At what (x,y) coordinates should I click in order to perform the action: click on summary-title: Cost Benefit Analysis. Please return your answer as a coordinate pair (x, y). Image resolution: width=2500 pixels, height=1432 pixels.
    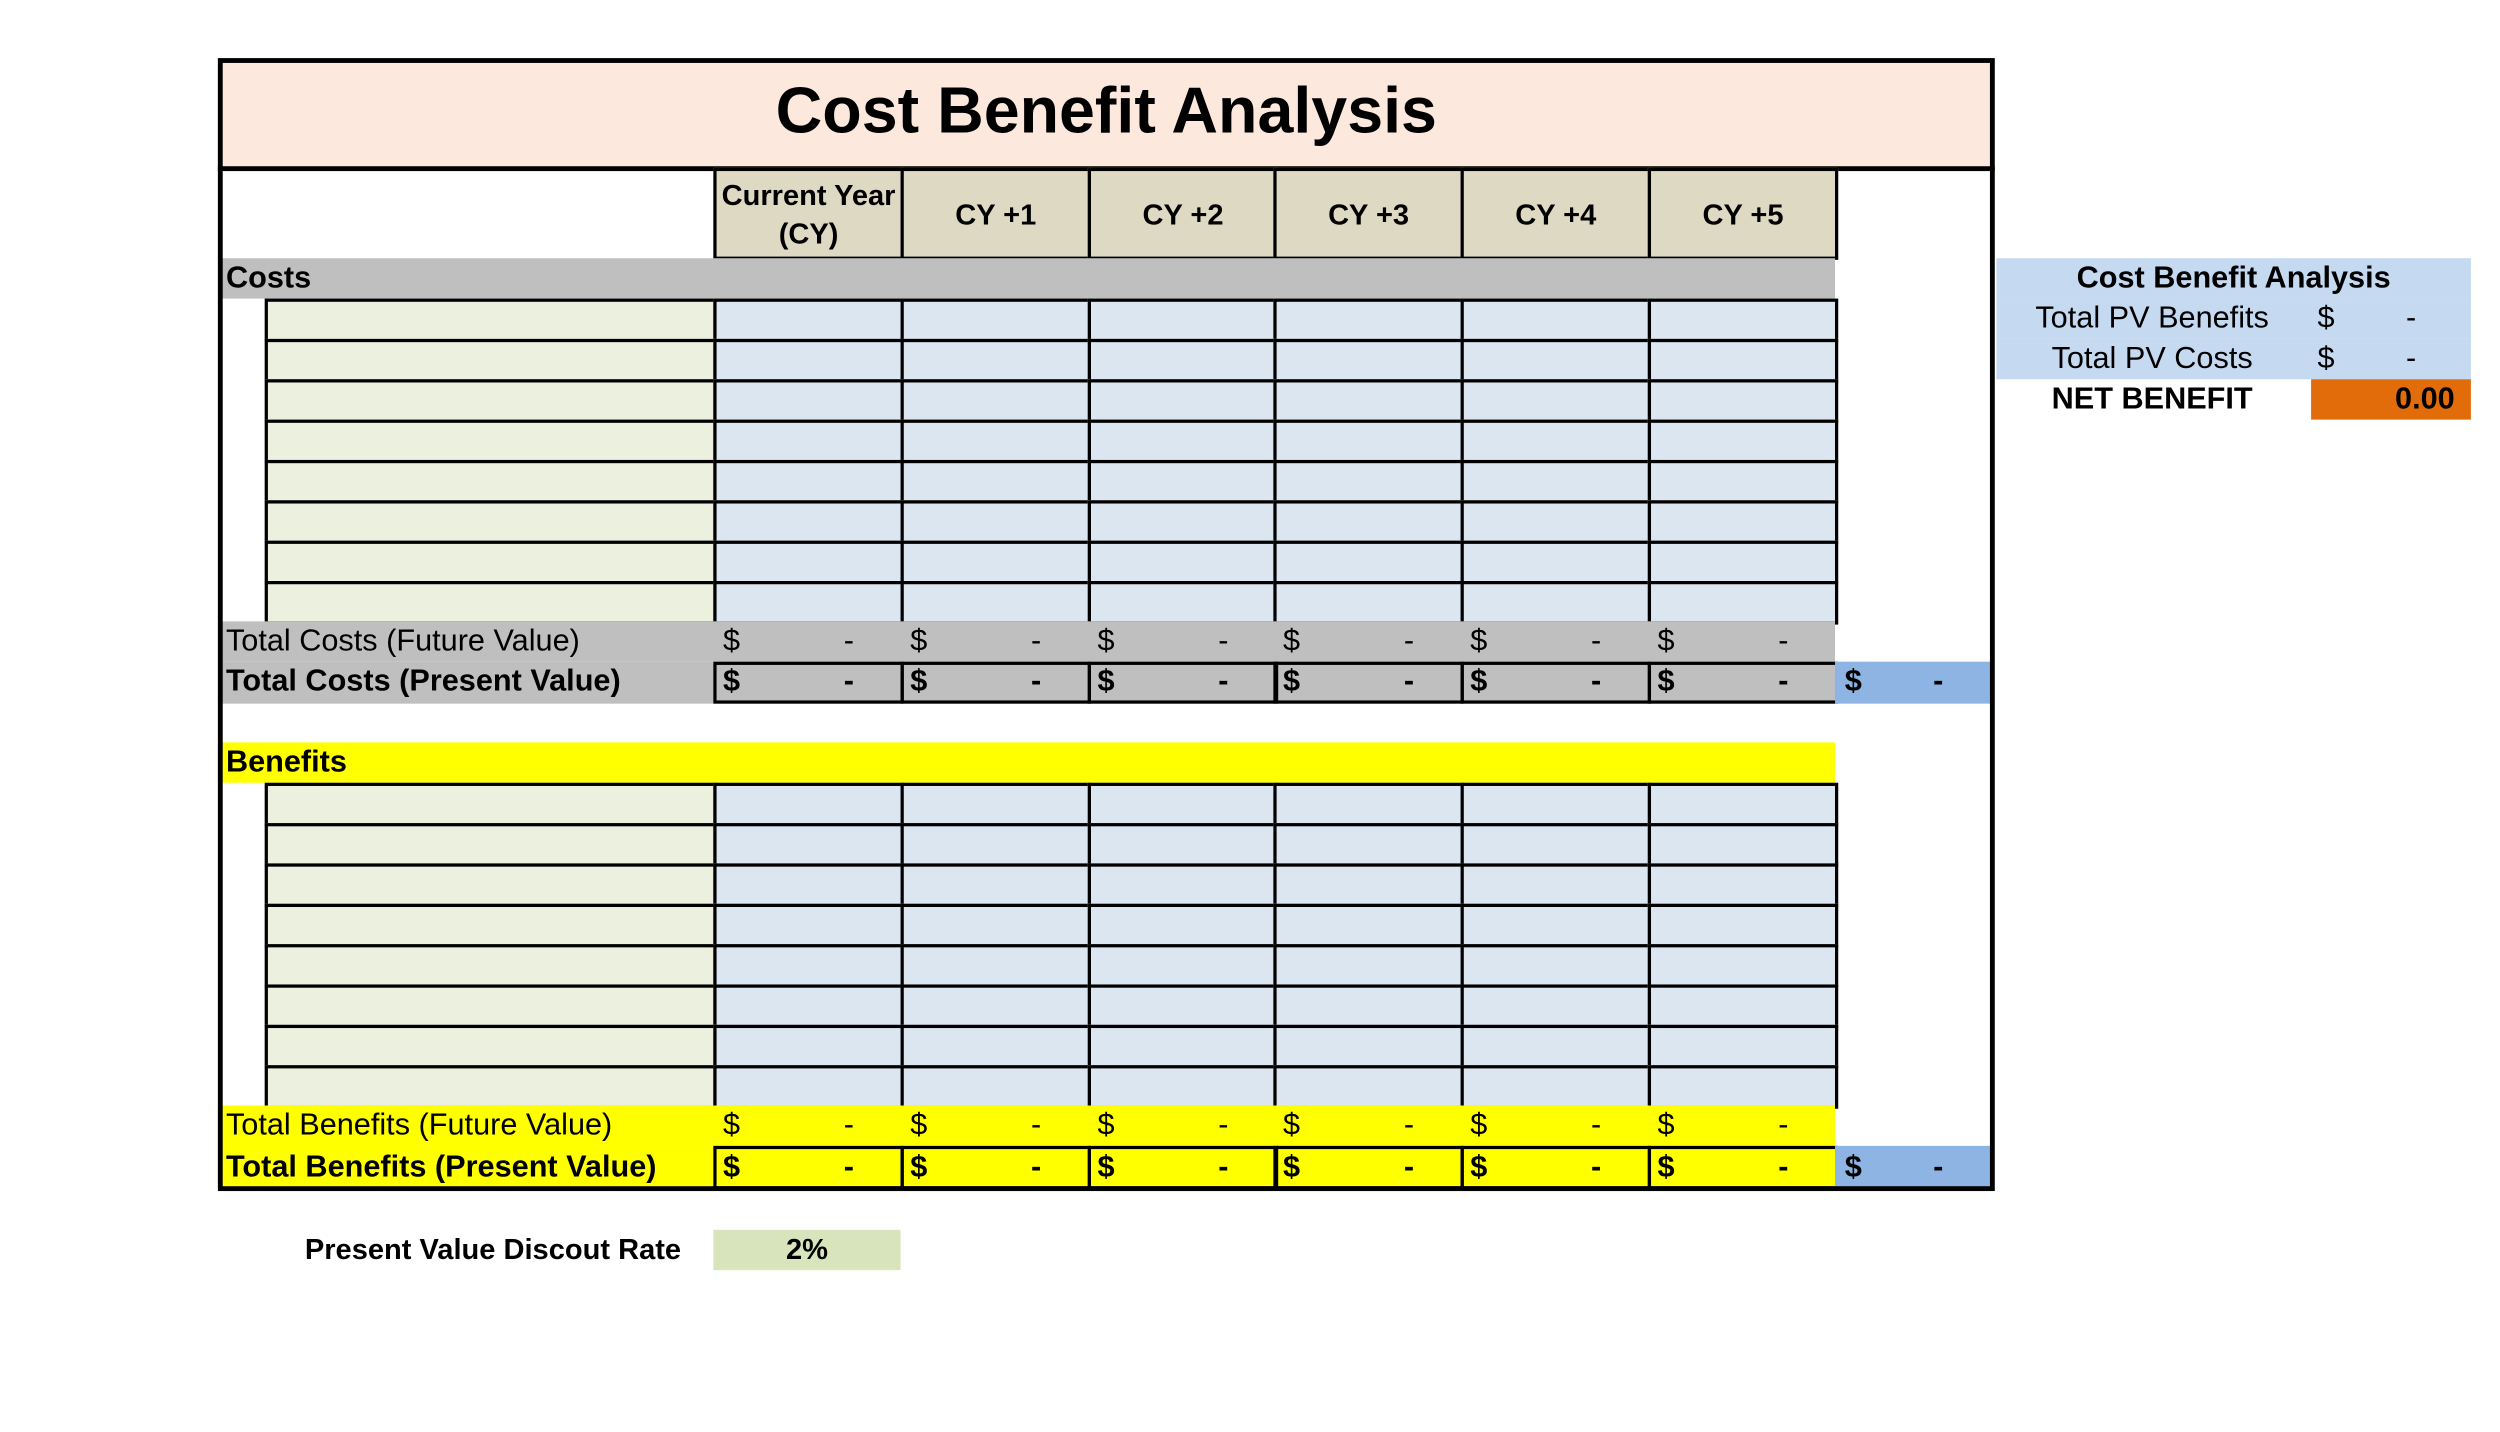
    Looking at the image, I should click on (2233, 278).